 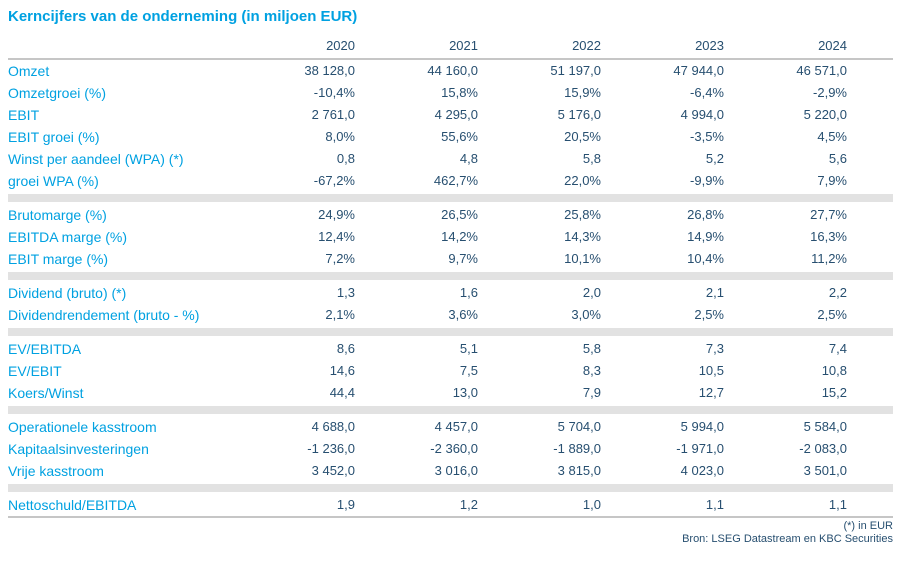 What do you see at coordinates (468, 504) in the screenshot?
I see `cell-value: 1,2` at bounding box center [468, 504].